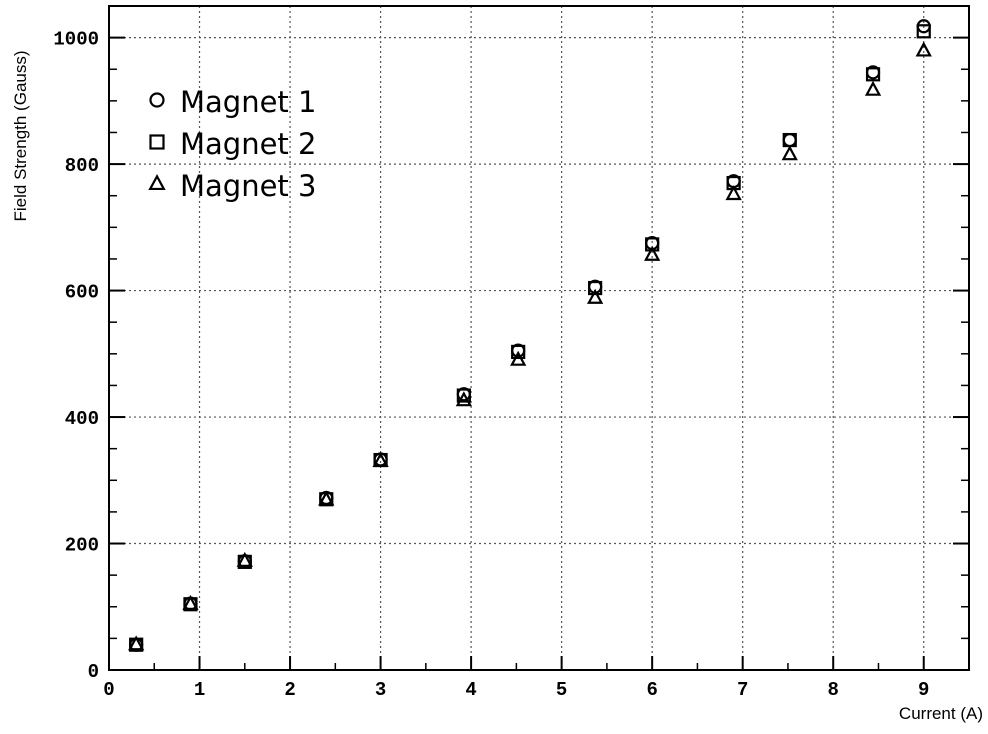  Describe the element at coordinates (248, 186) in the screenshot. I see `legend-label: Magnet 3` at that location.